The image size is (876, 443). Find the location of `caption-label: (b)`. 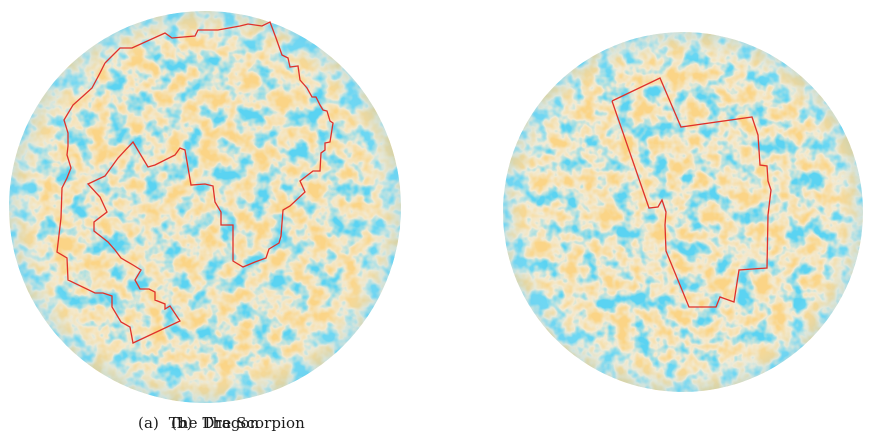

caption-label: (b) is located at coordinates (182, 423).